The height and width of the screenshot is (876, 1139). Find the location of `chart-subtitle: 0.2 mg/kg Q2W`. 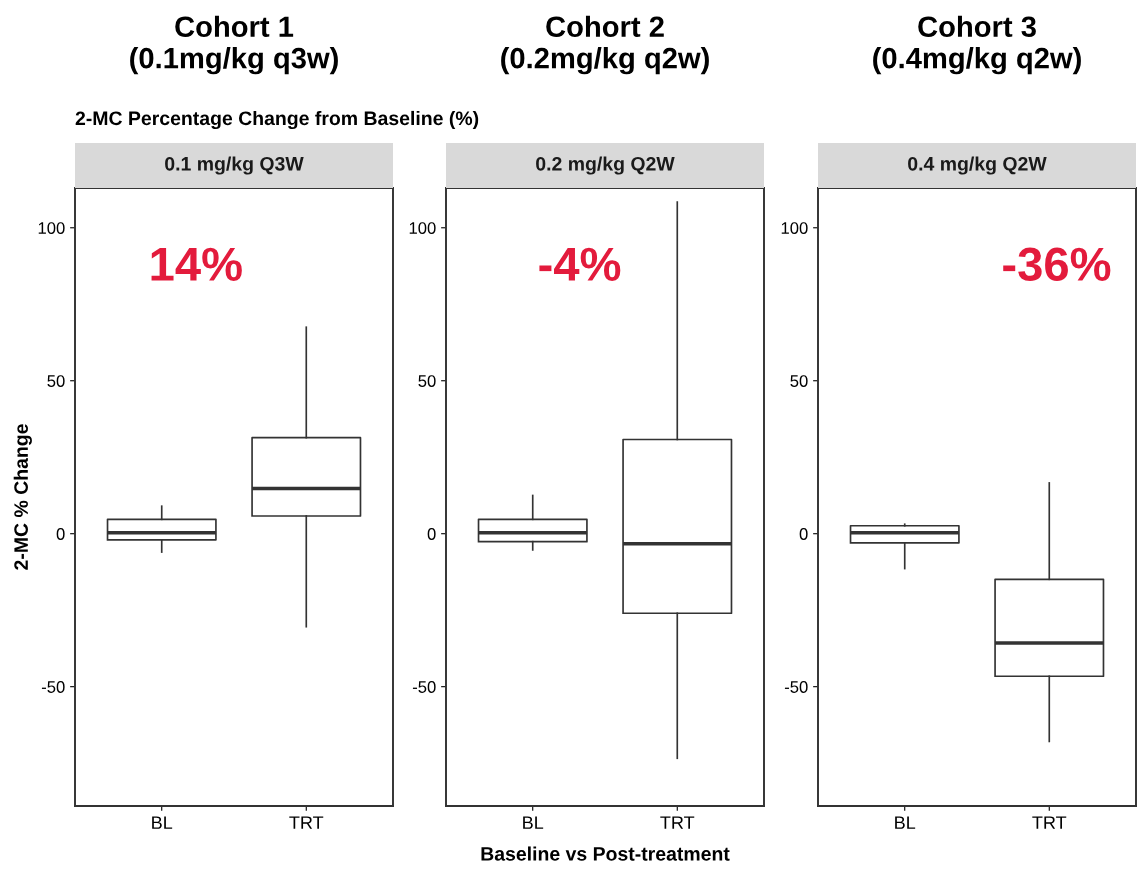

chart-subtitle: 0.2 mg/kg Q2W is located at coordinates (605, 165).